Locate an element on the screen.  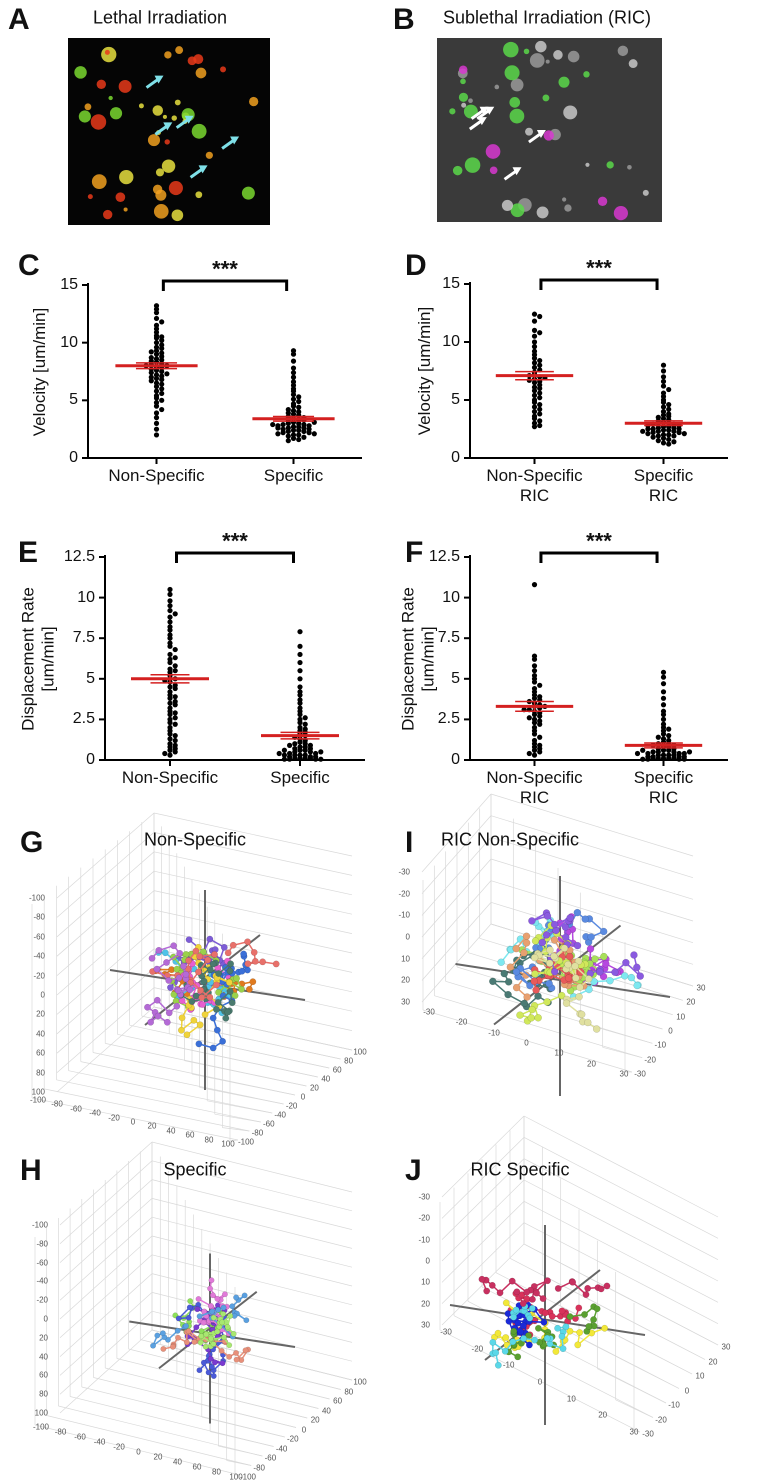
y-tick-label: -10 is located at coordinates (674, 1405).